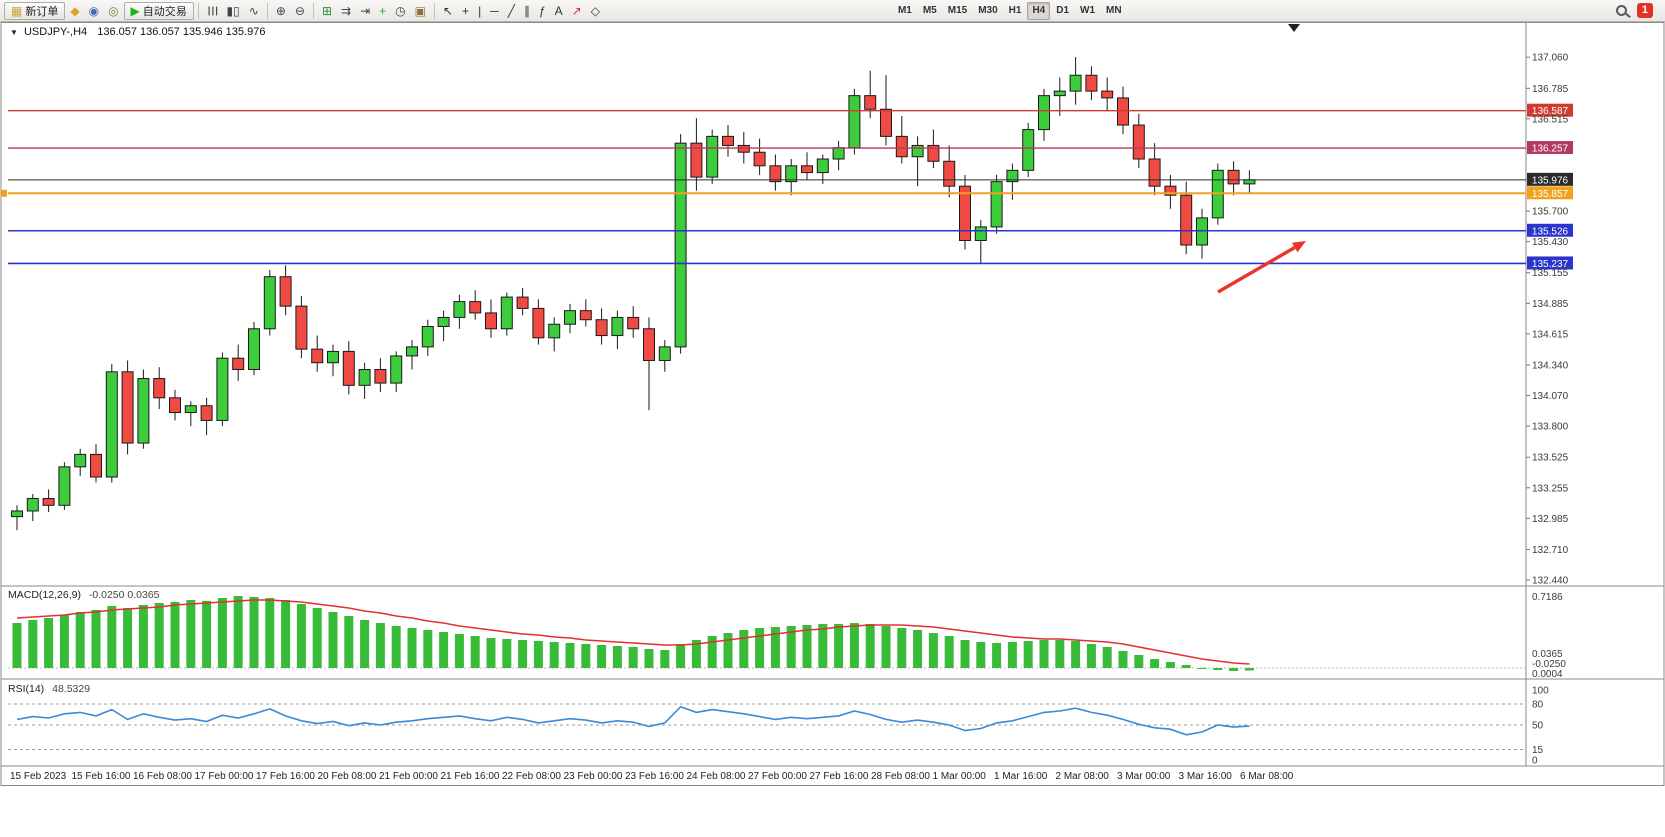 The height and width of the screenshot is (837, 1665). What do you see at coordinates (1062, 11) in the screenshot?
I see `timeframe-d1-button: D1` at bounding box center [1062, 11].